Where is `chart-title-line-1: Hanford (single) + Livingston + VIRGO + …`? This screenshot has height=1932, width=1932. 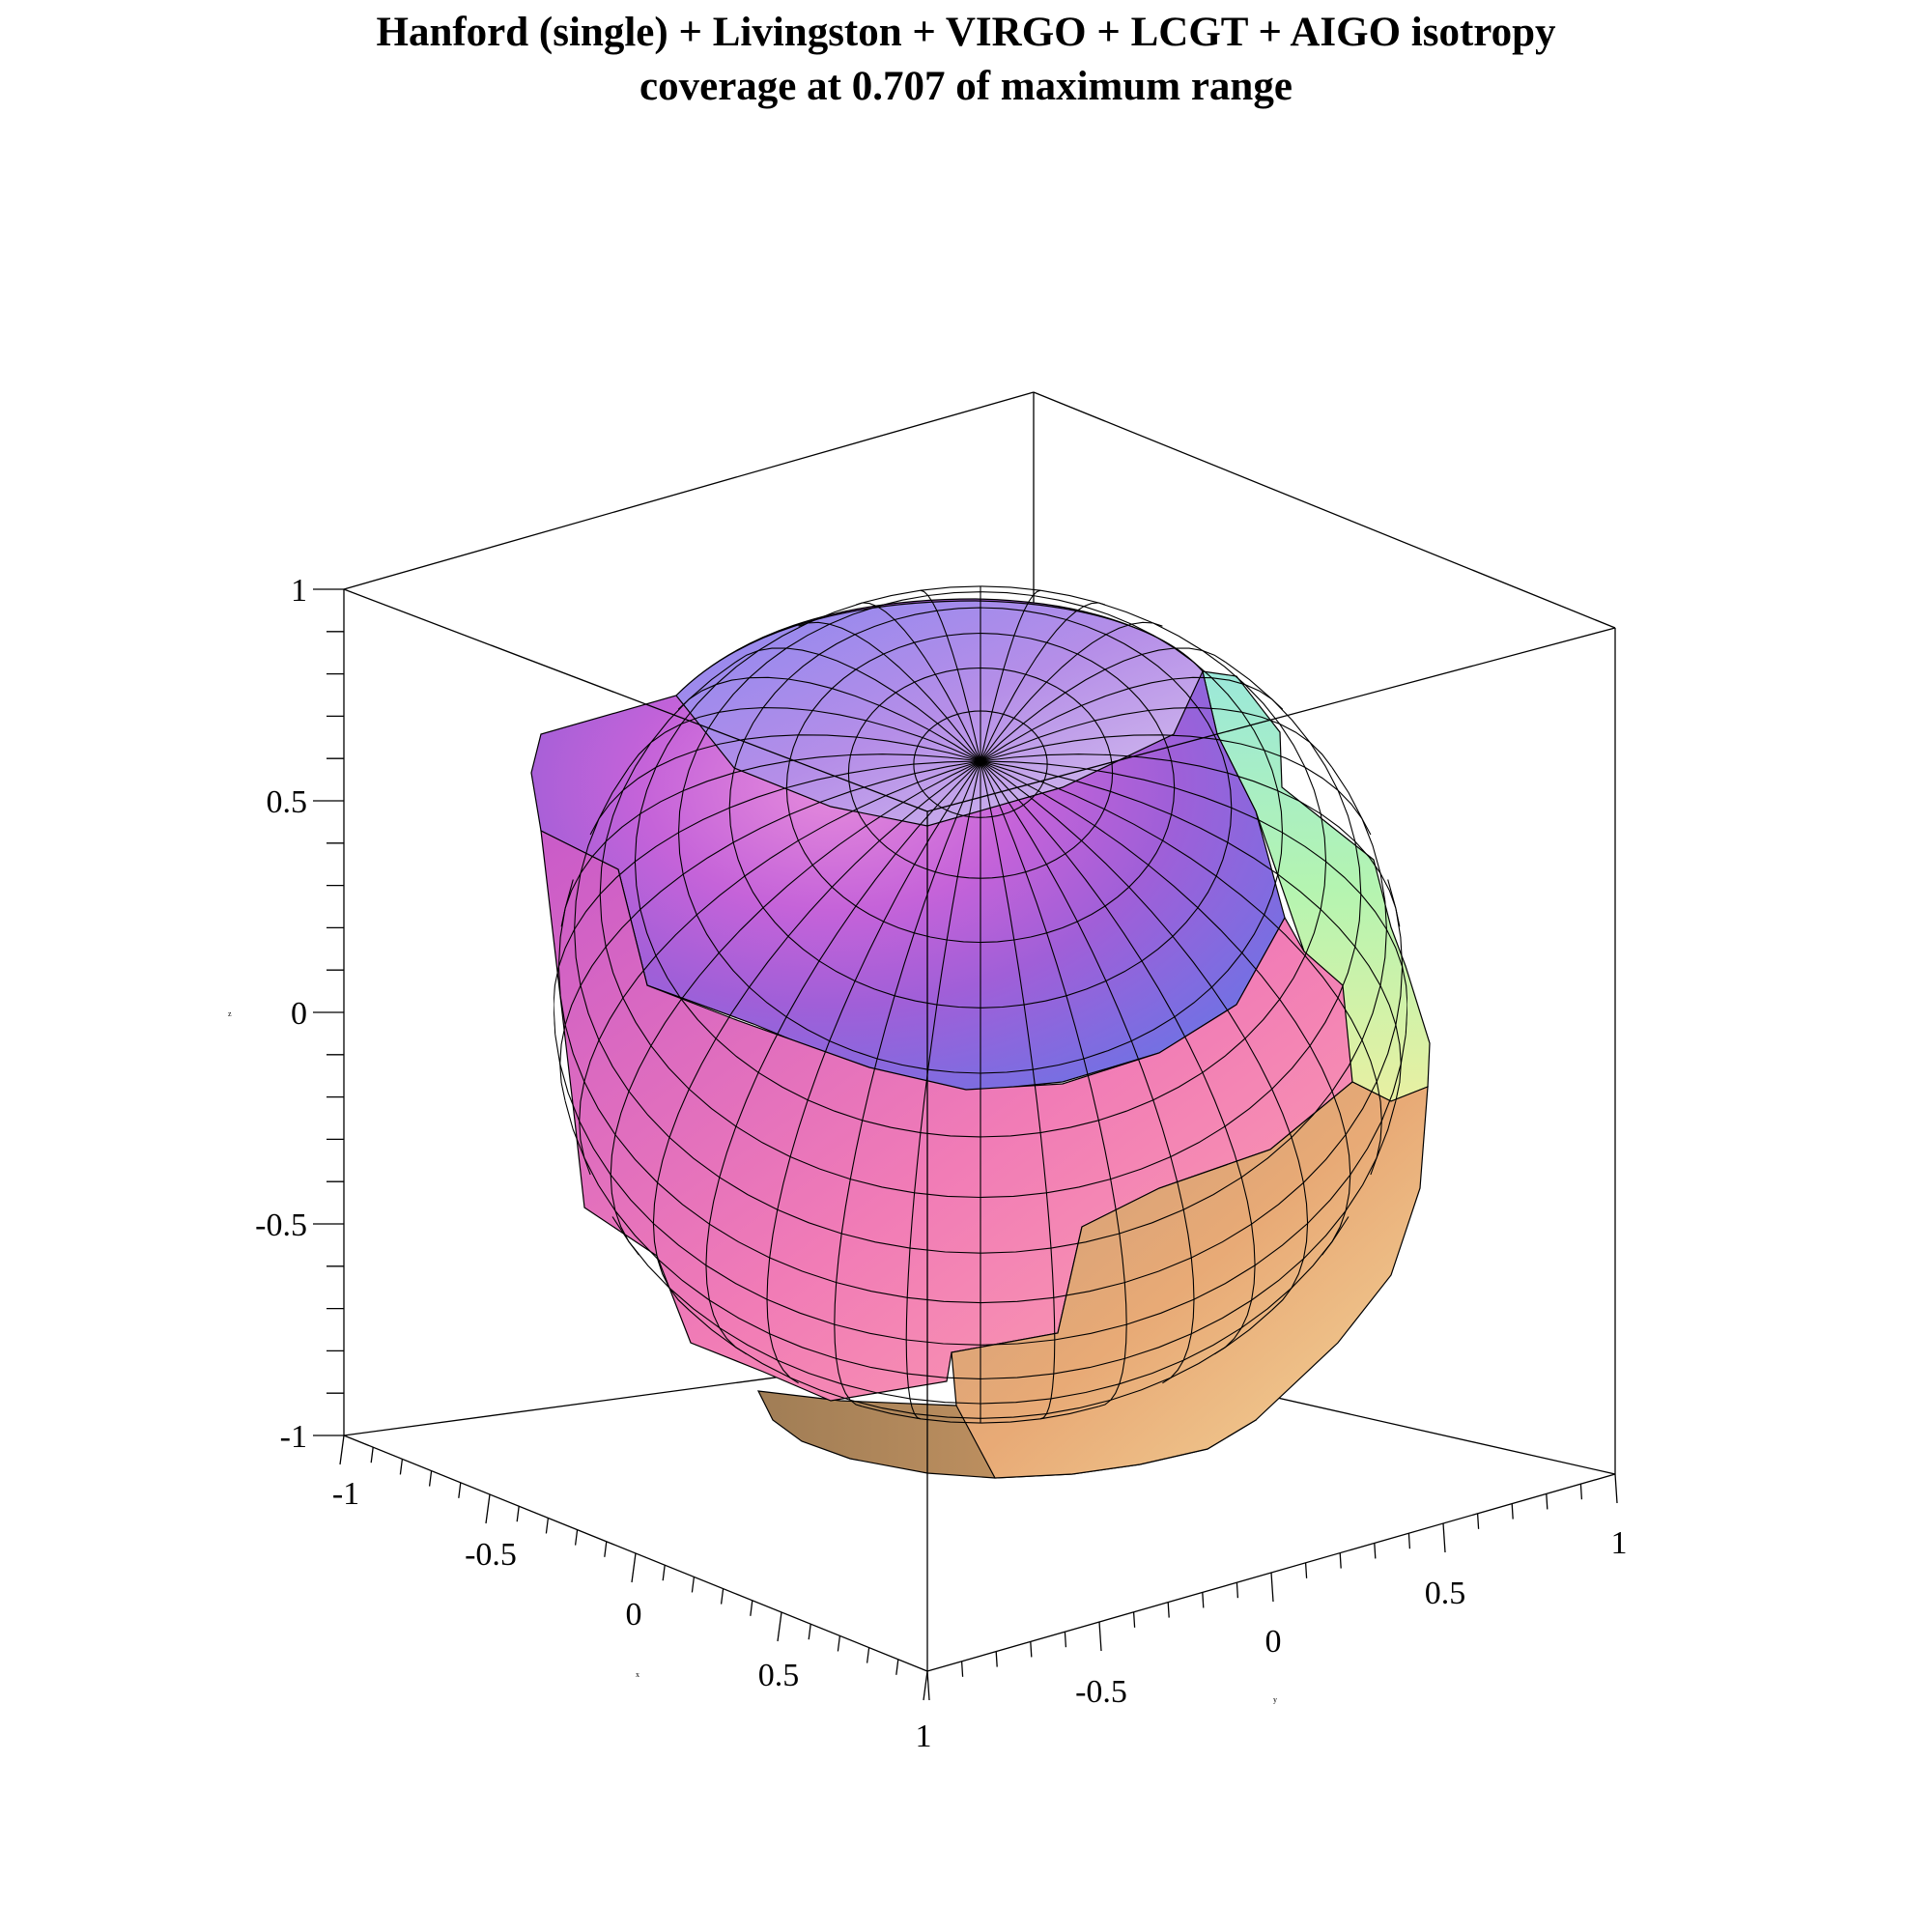
chart-title-line-1: Hanford (single) + Livingston + VIRGO + … is located at coordinates (966, 32).